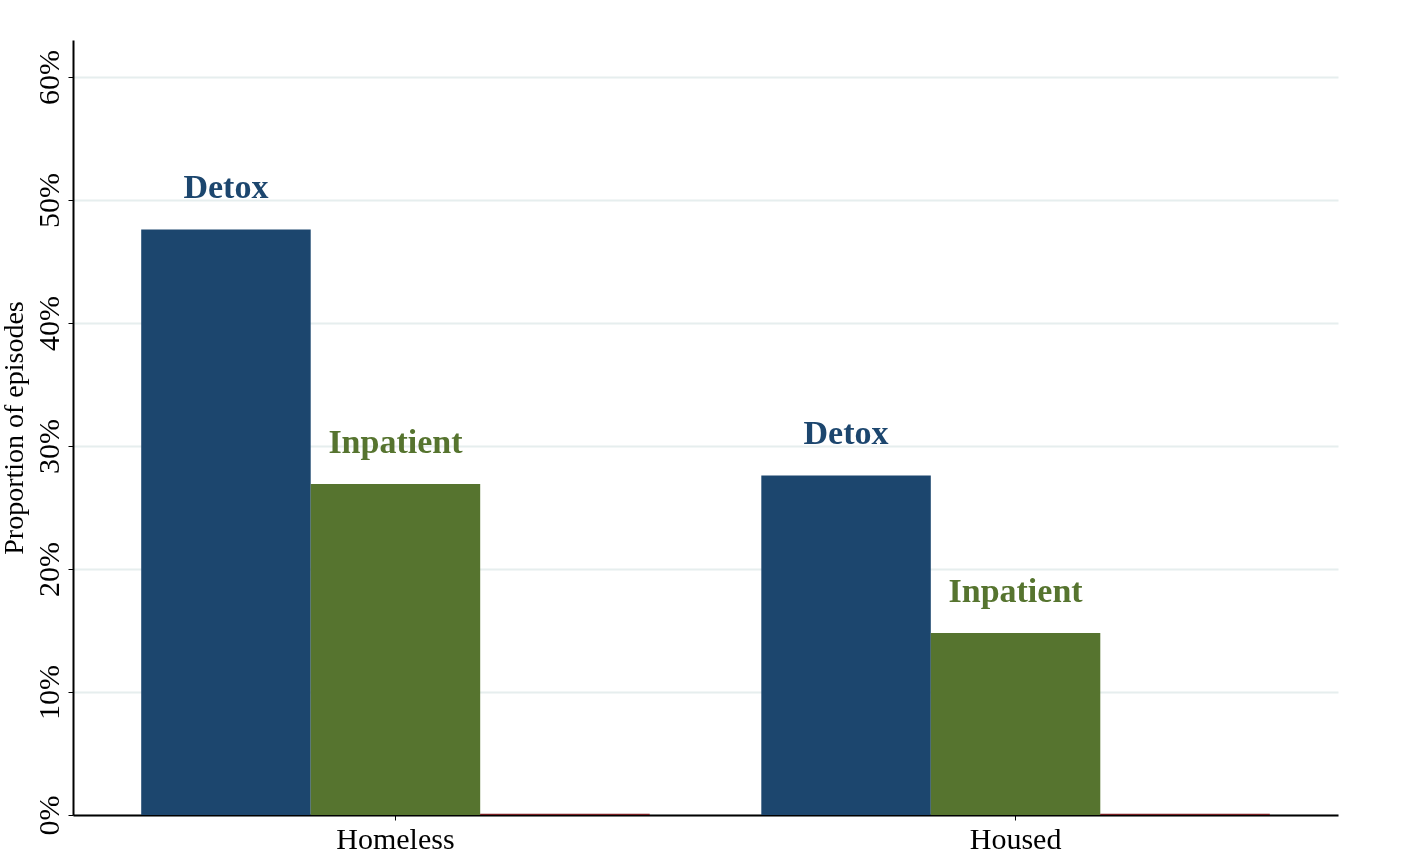 This screenshot has width=1414, height=868. What do you see at coordinates (226, 187) in the screenshot?
I see `series-label: Detox` at bounding box center [226, 187].